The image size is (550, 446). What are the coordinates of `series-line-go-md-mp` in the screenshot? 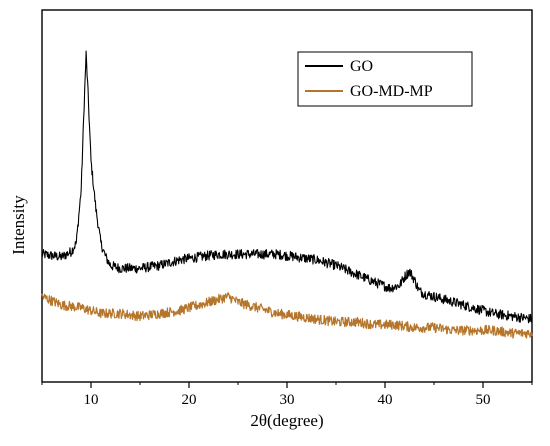 It's located at (287, 315).